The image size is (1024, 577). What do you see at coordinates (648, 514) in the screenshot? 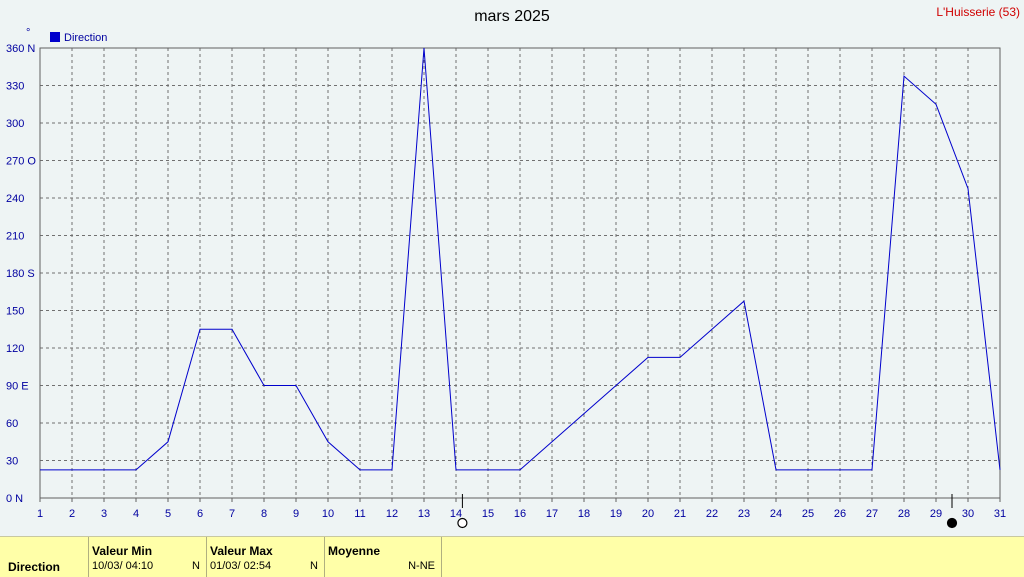
I see `x-tick-label: 20` at bounding box center [648, 514].